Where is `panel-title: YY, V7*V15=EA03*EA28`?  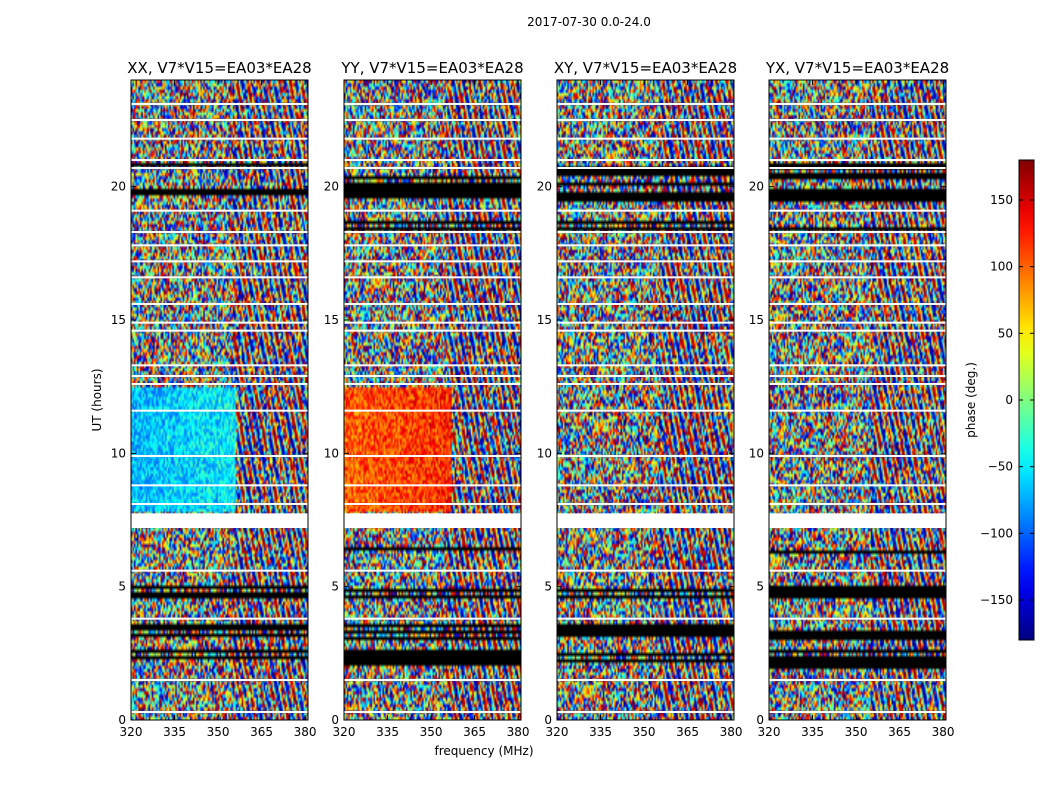 panel-title: YY, V7*V15=EA03*EA28 is located at coordinates (431, 68).